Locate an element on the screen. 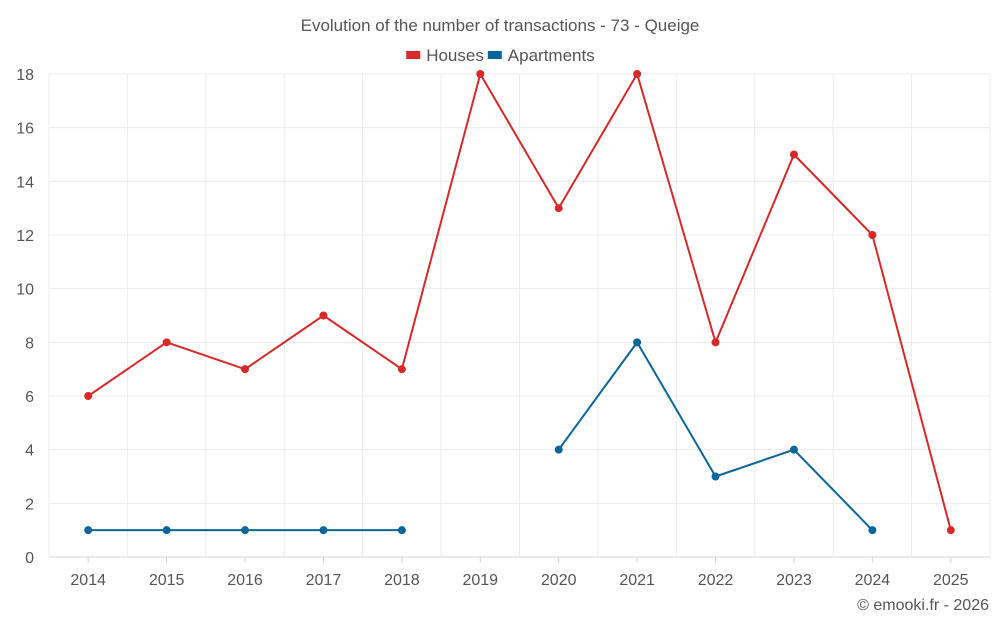  y-tick-label: 6 is located at coordinates (29, 397).